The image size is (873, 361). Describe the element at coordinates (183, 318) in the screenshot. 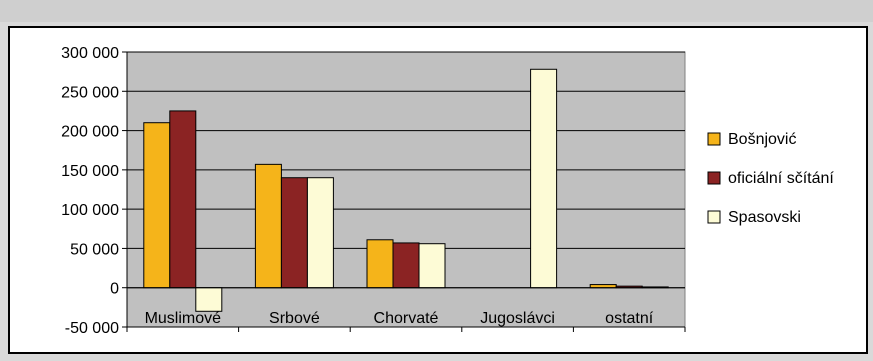

I see `x-tick-label: Muslimové` at that location.